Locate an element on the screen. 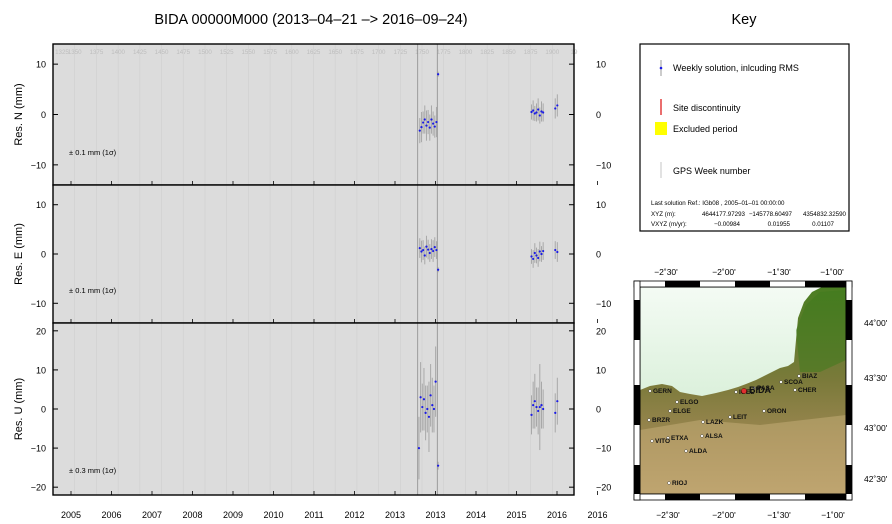  map-lon-bottom-0: −2˚30' is located at coordinates (668, 515).